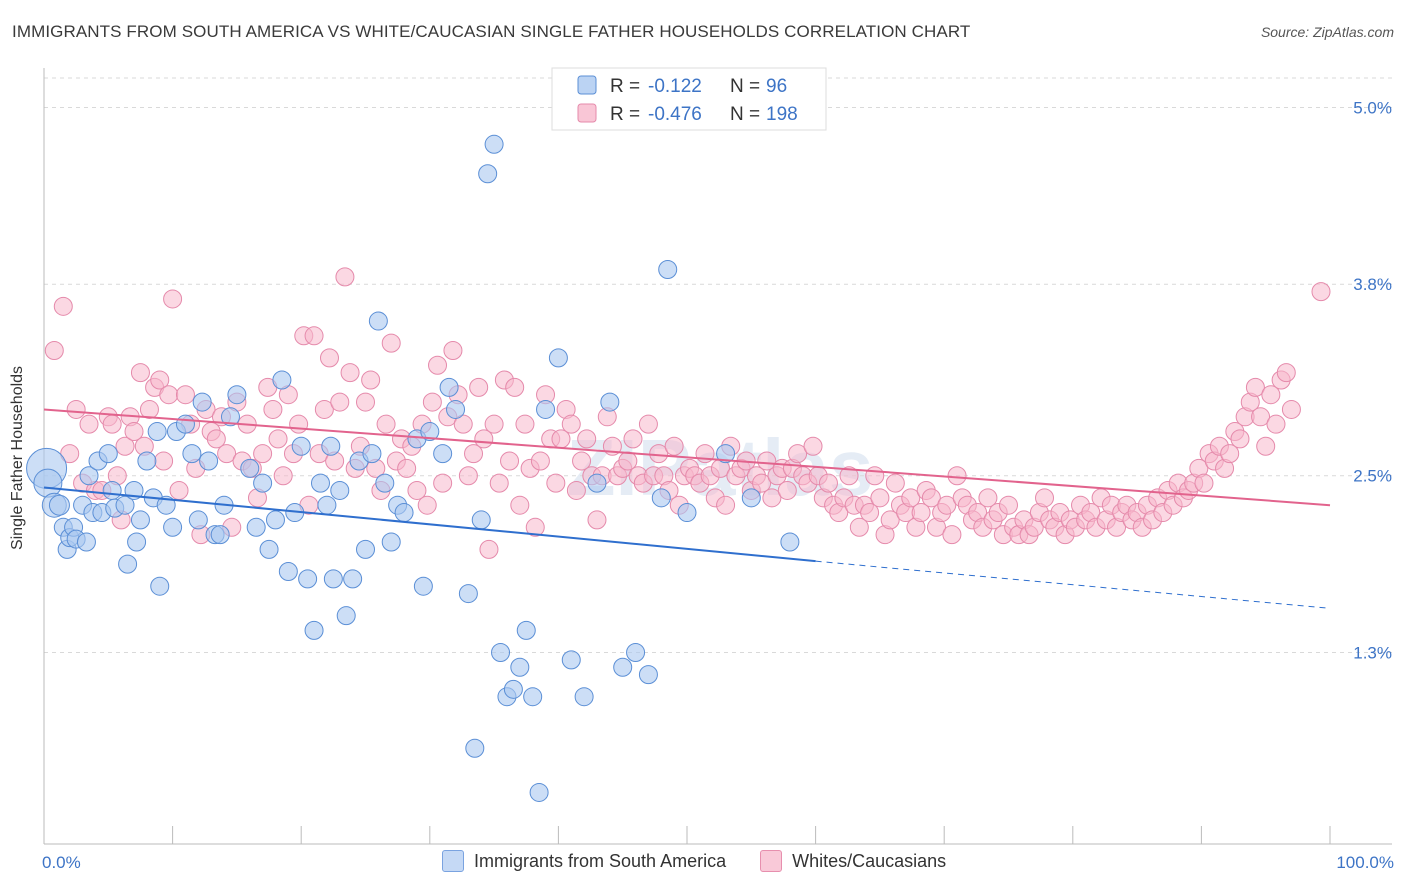  I want to click on legend-n-label: N =, so click(745, 114).